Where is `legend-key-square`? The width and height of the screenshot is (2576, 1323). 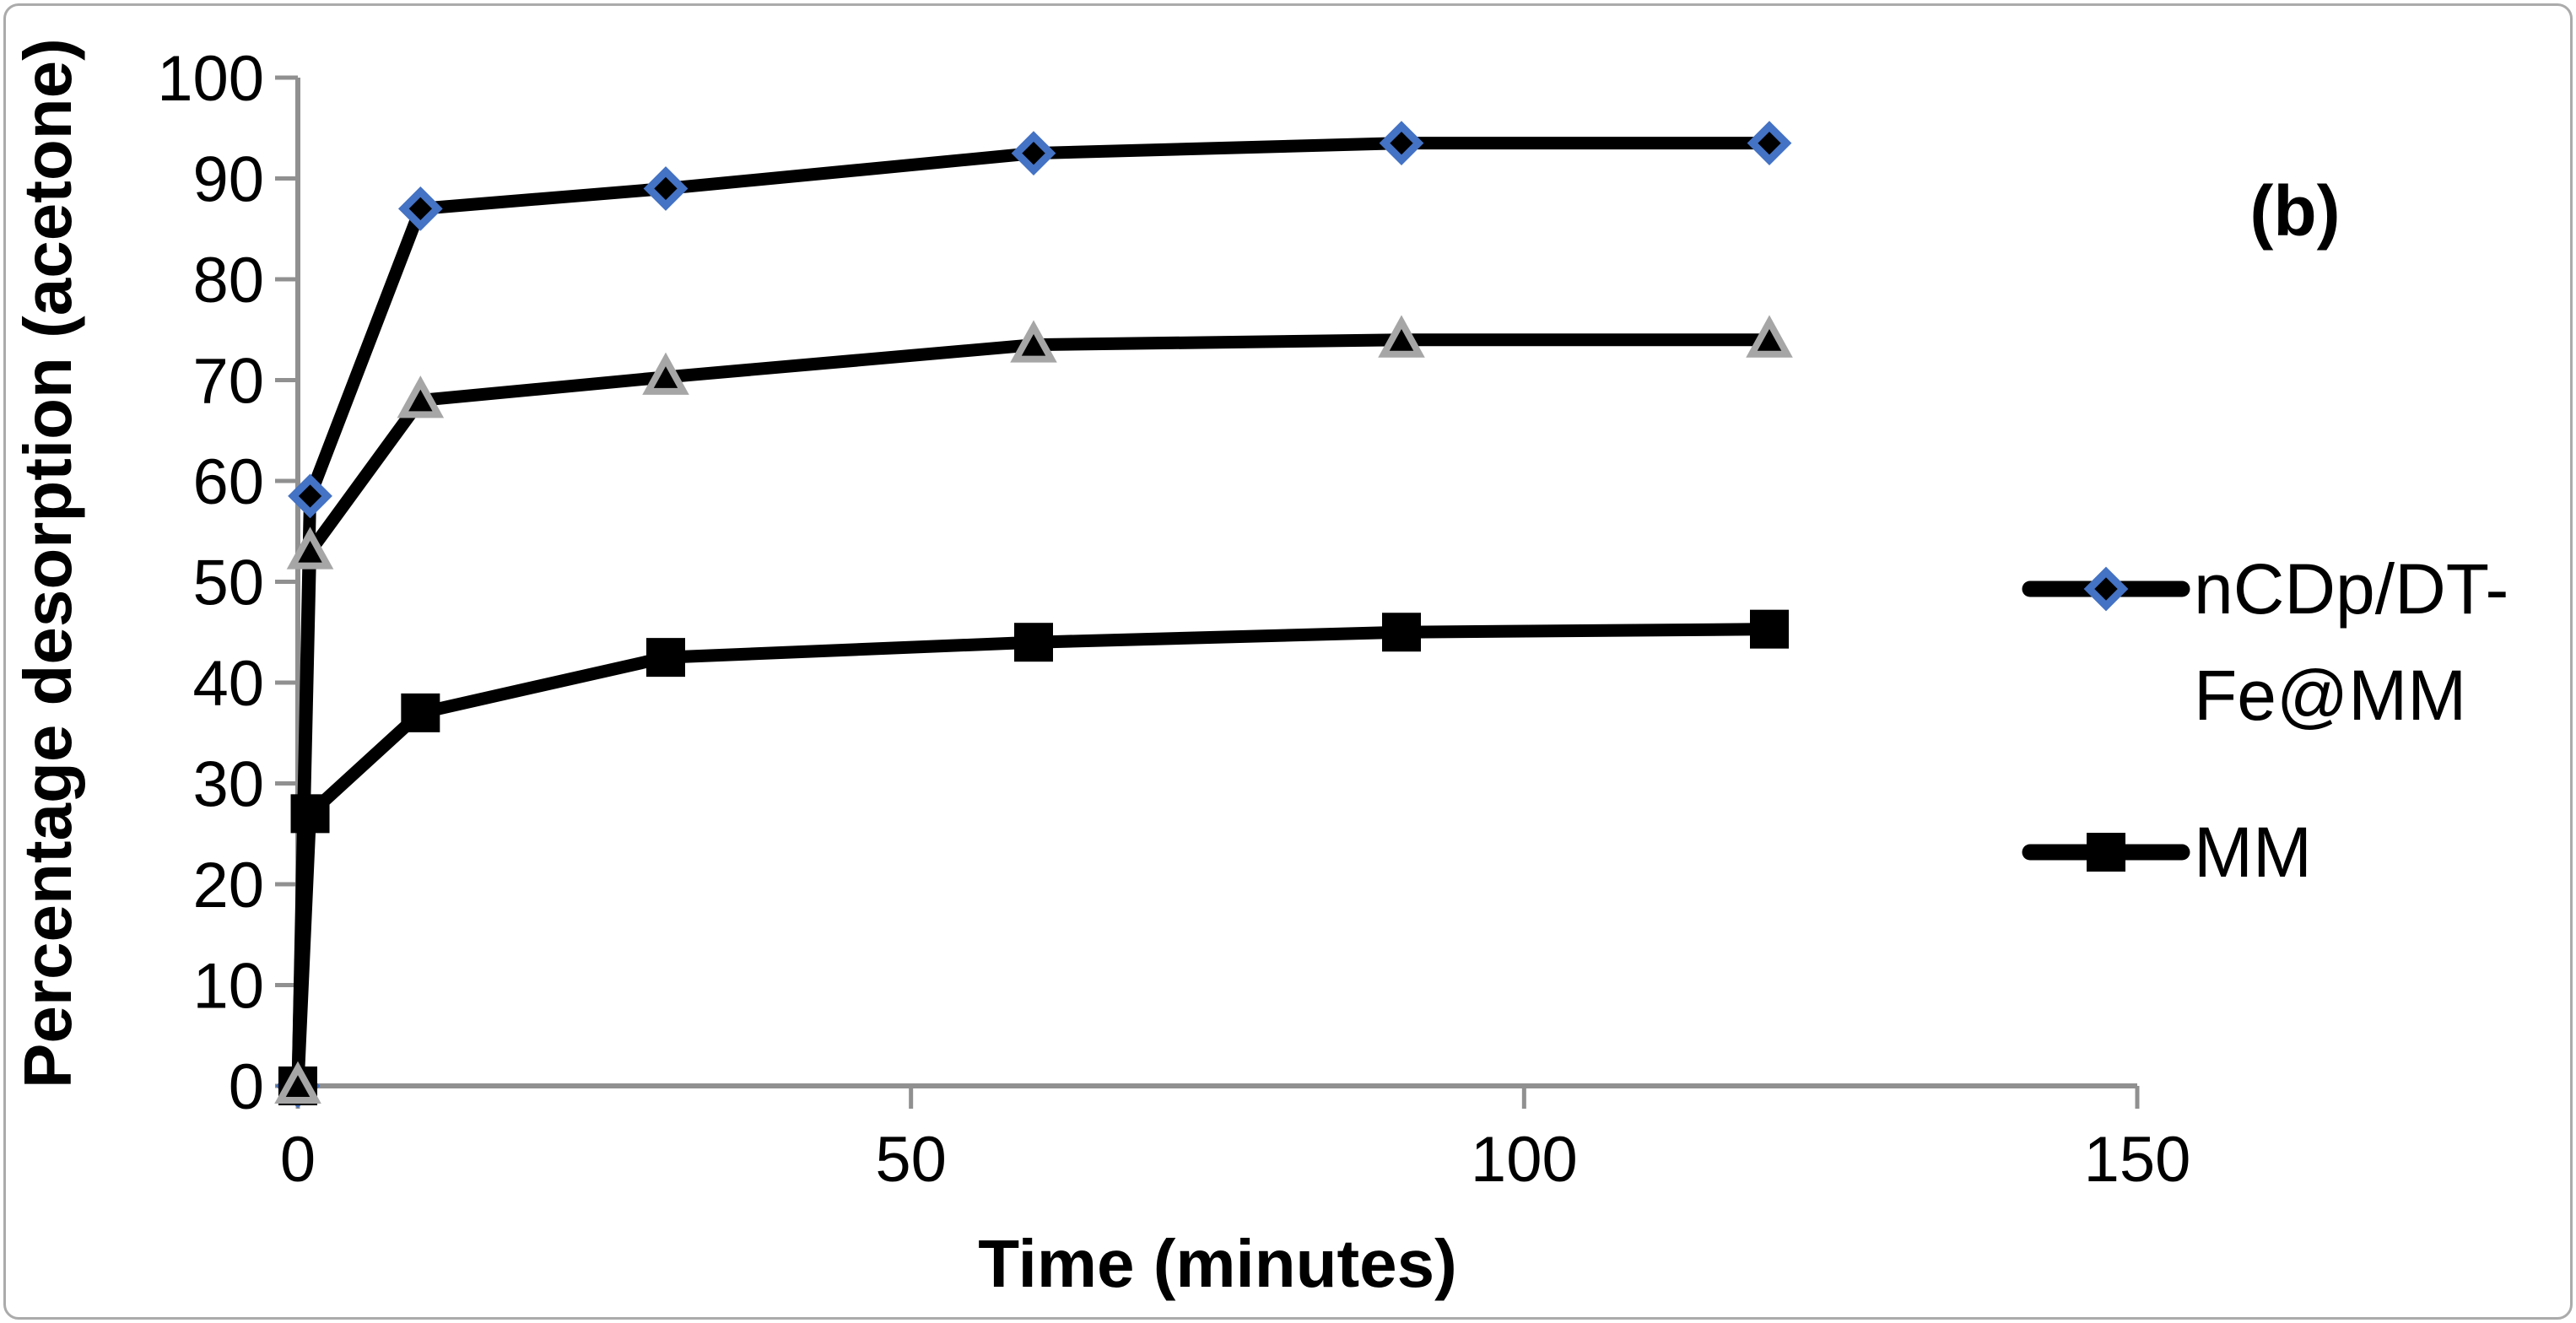 legend-key-square is located at coordinates (2106, 852).